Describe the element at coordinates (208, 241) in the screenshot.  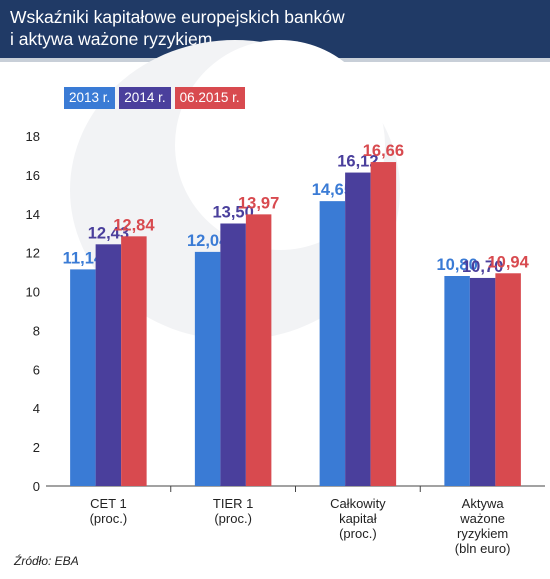
I see `data-label: 12,04` at that location.